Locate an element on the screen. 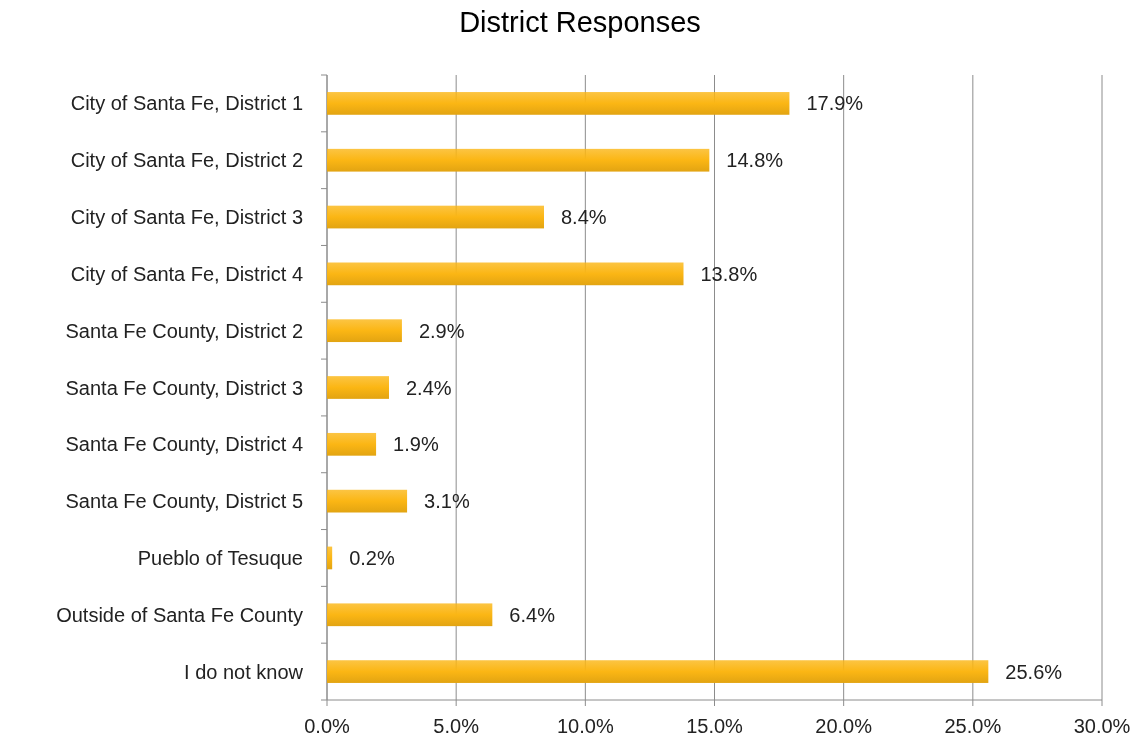 The image size is (1142, 750). y-tick-label: Outside of Santa Fe County is located at coordinates (179, 614).